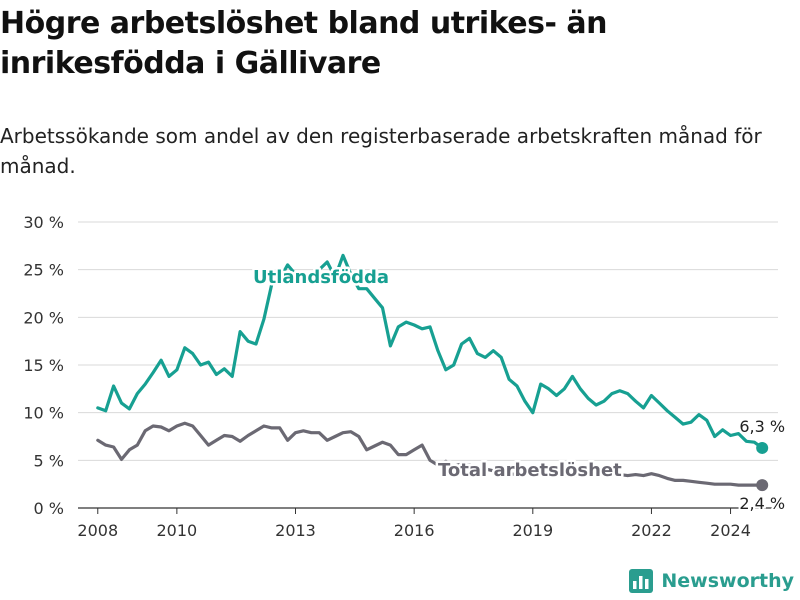  I want to click on y-tick-label: 25 %, so click(43, 270).